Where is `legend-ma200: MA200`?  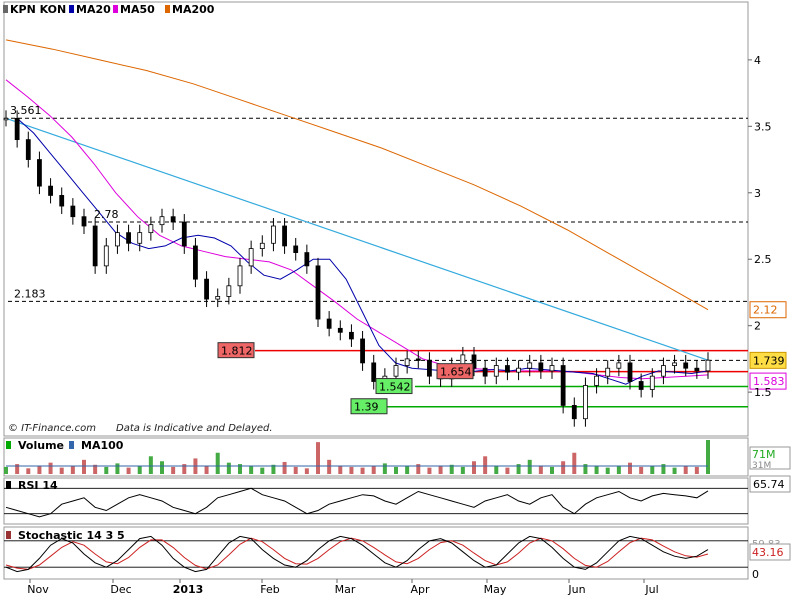
legend-ma200: MA200 is located at coordinates (193, 9).